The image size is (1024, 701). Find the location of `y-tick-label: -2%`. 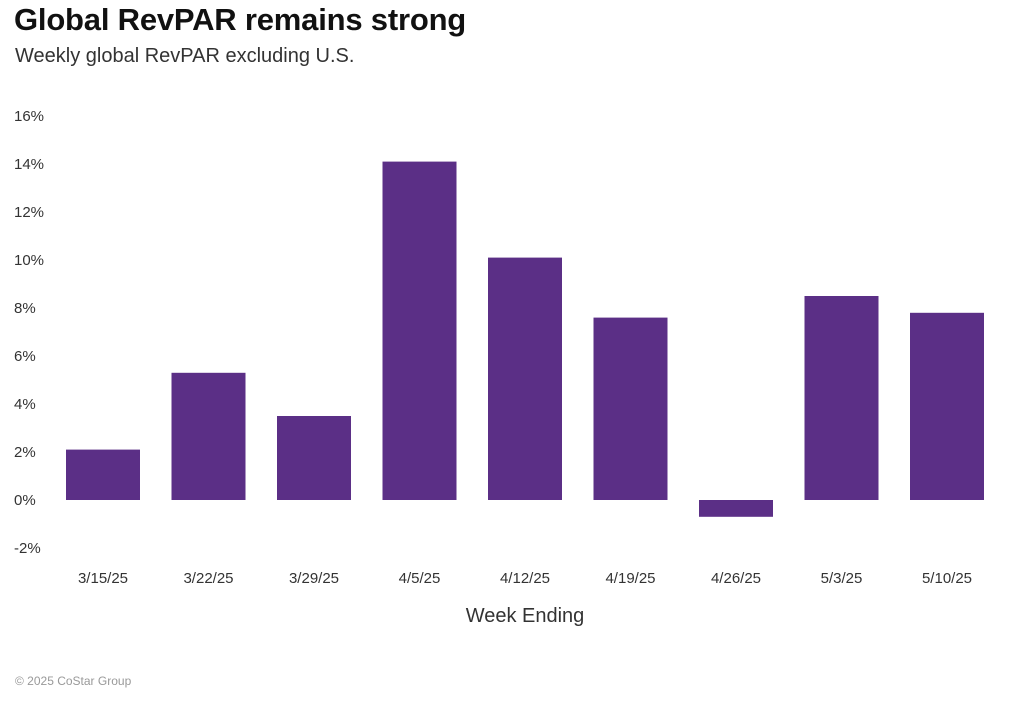

y-tick-label: -2% is located at coordinates (27, 548).